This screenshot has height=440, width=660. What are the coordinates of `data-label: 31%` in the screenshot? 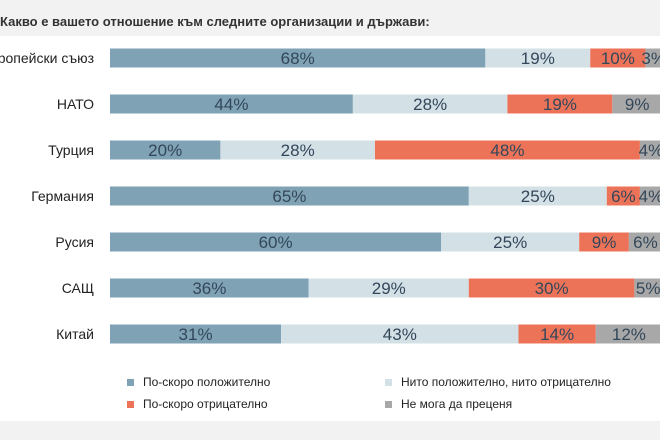 It's located at (196, 334).